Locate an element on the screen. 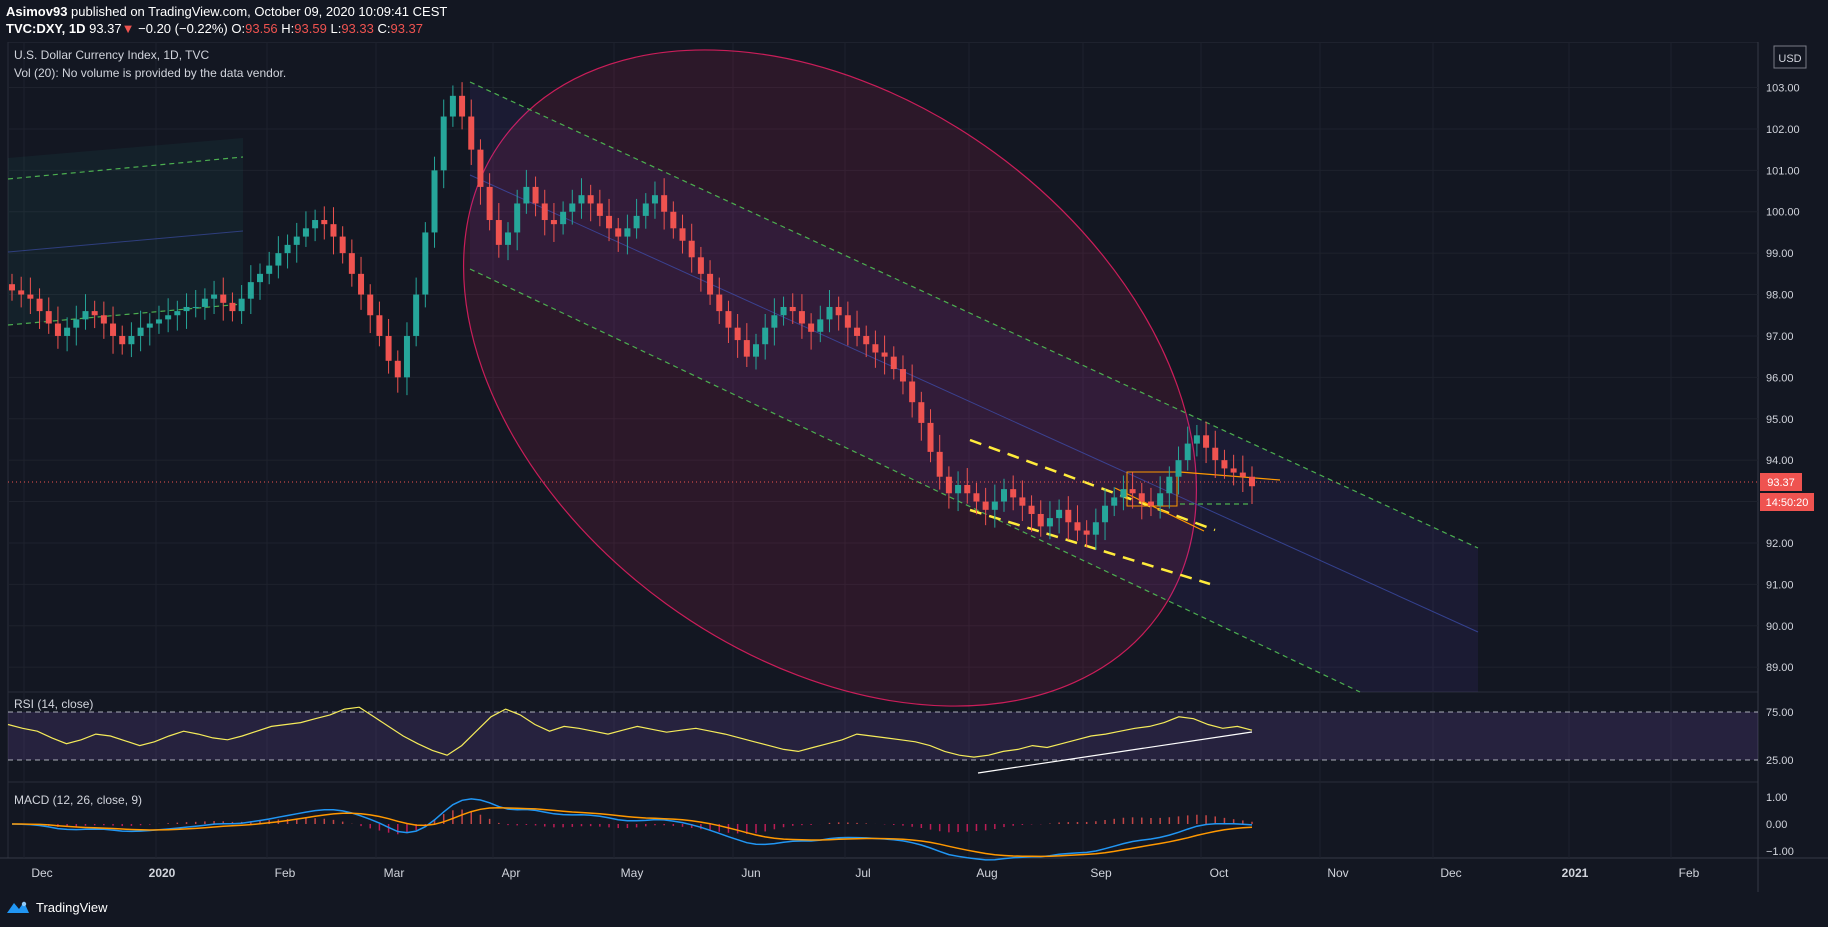 Image resolution: width=1828 pixels, height=927 pixels. orange-range-box is located at coordinates (1152, 489).